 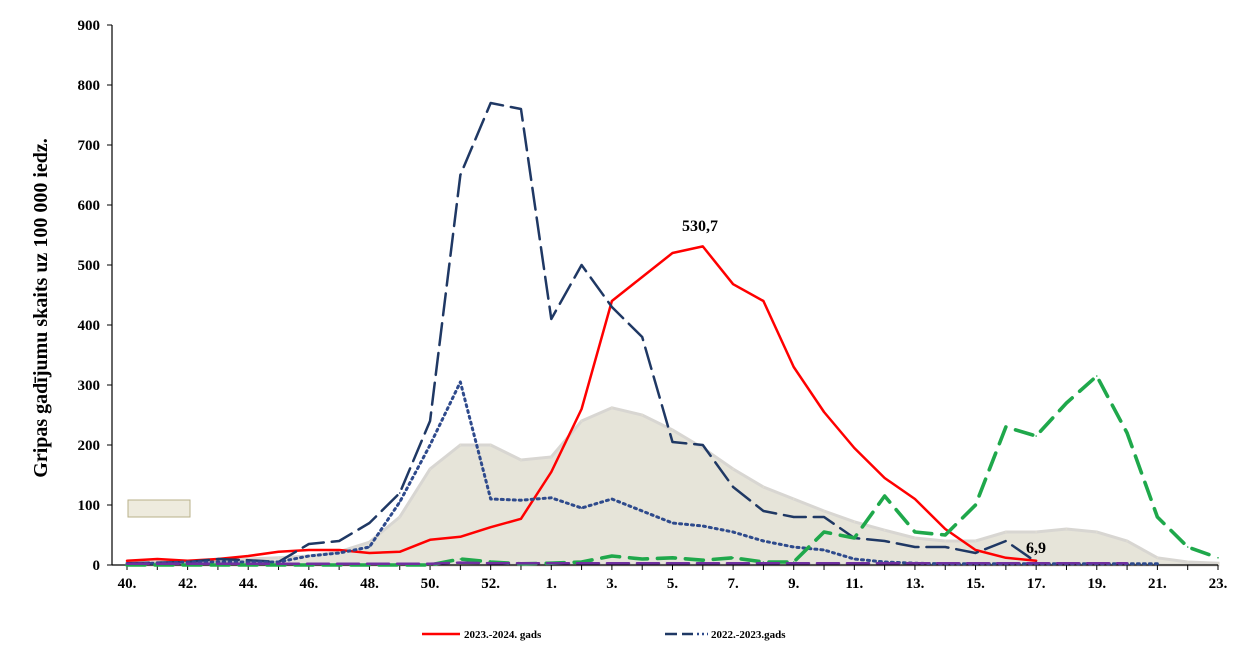 I want to click on x-tick-label: 48., so click(x=369, y=584).